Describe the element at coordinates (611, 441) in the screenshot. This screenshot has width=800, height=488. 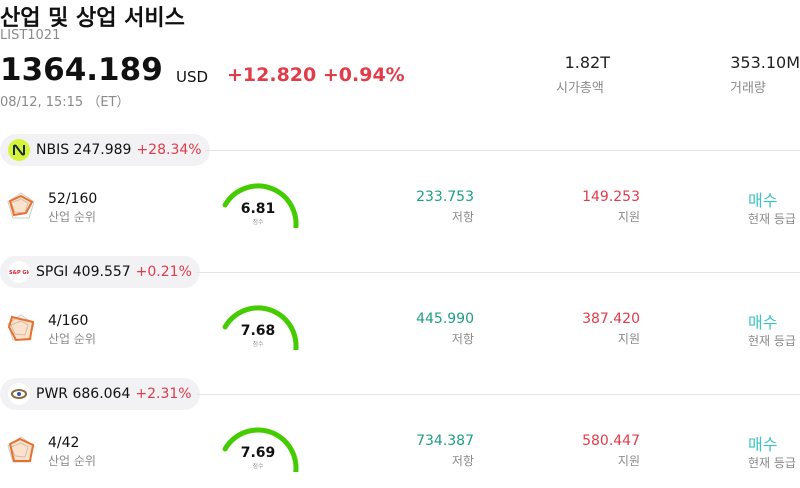
I see `support-value: 580.447` at that location.